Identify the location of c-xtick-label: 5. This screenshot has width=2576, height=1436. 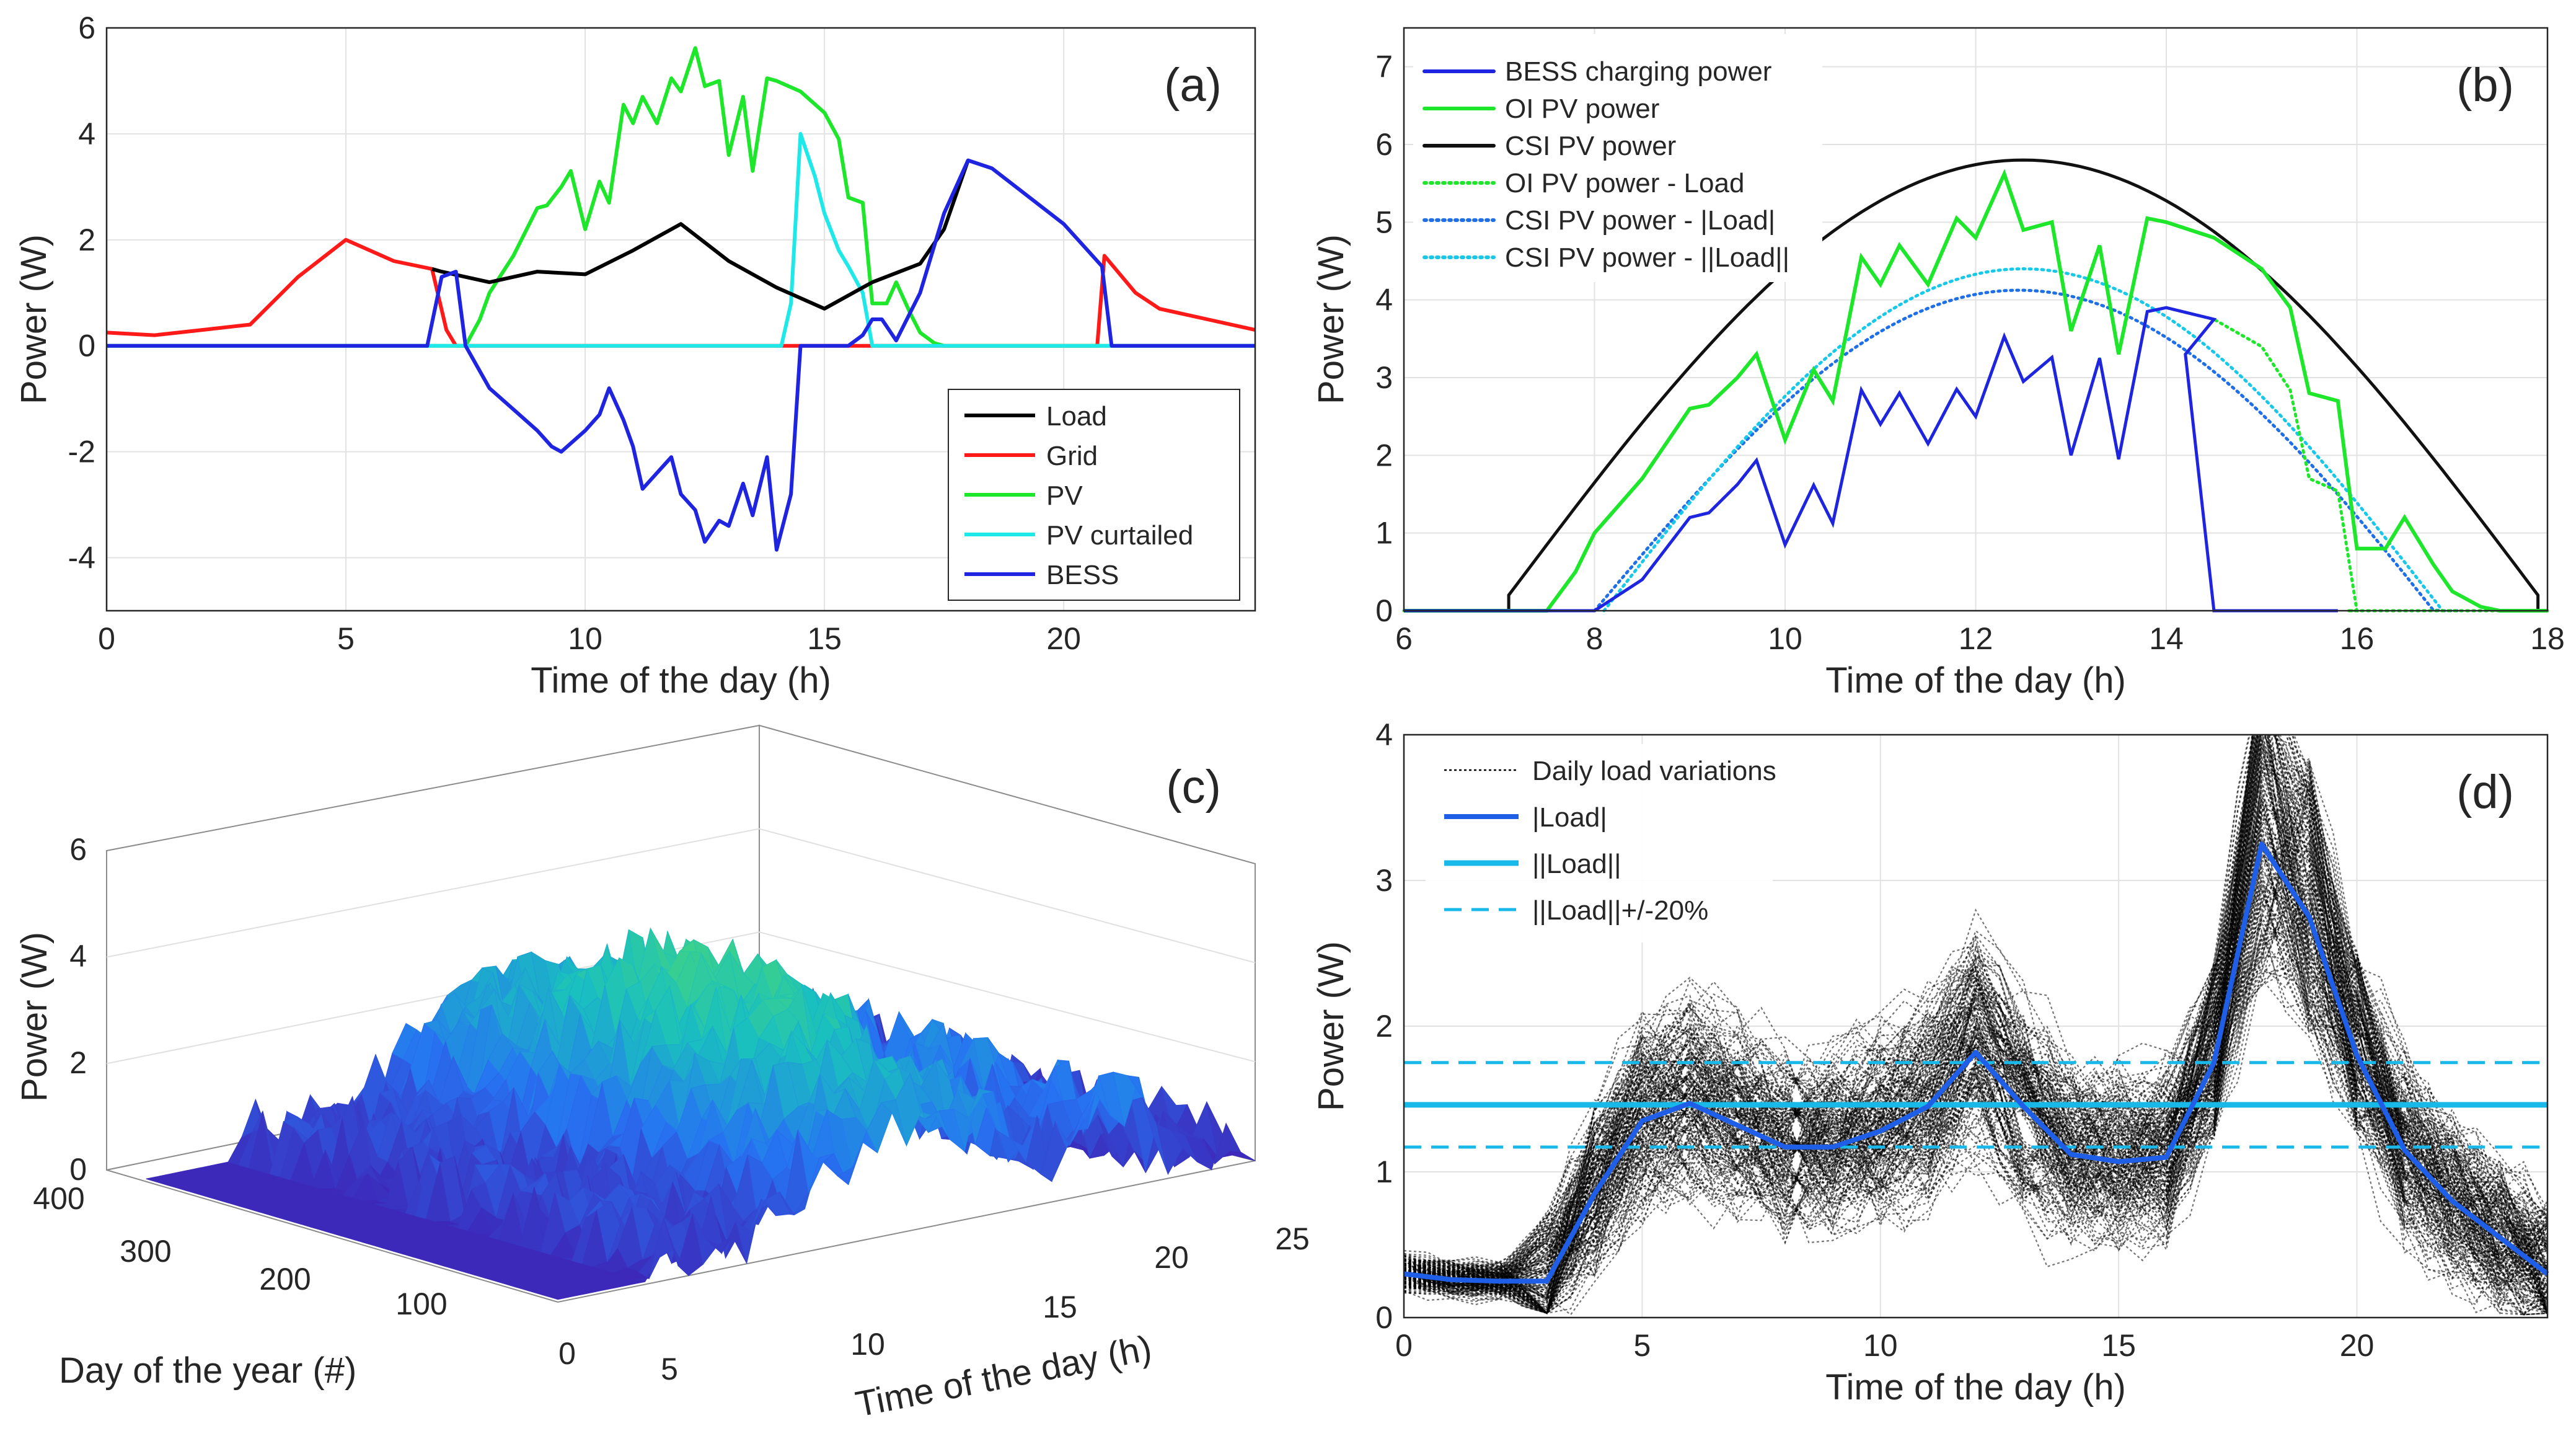
(669, 1369).